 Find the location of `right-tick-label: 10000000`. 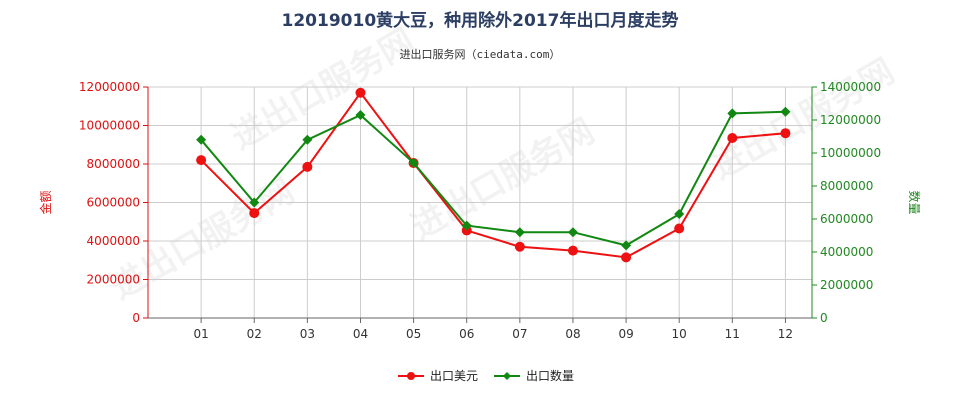

right-tick-label: 10000000 is located at coordinates (850, 153).